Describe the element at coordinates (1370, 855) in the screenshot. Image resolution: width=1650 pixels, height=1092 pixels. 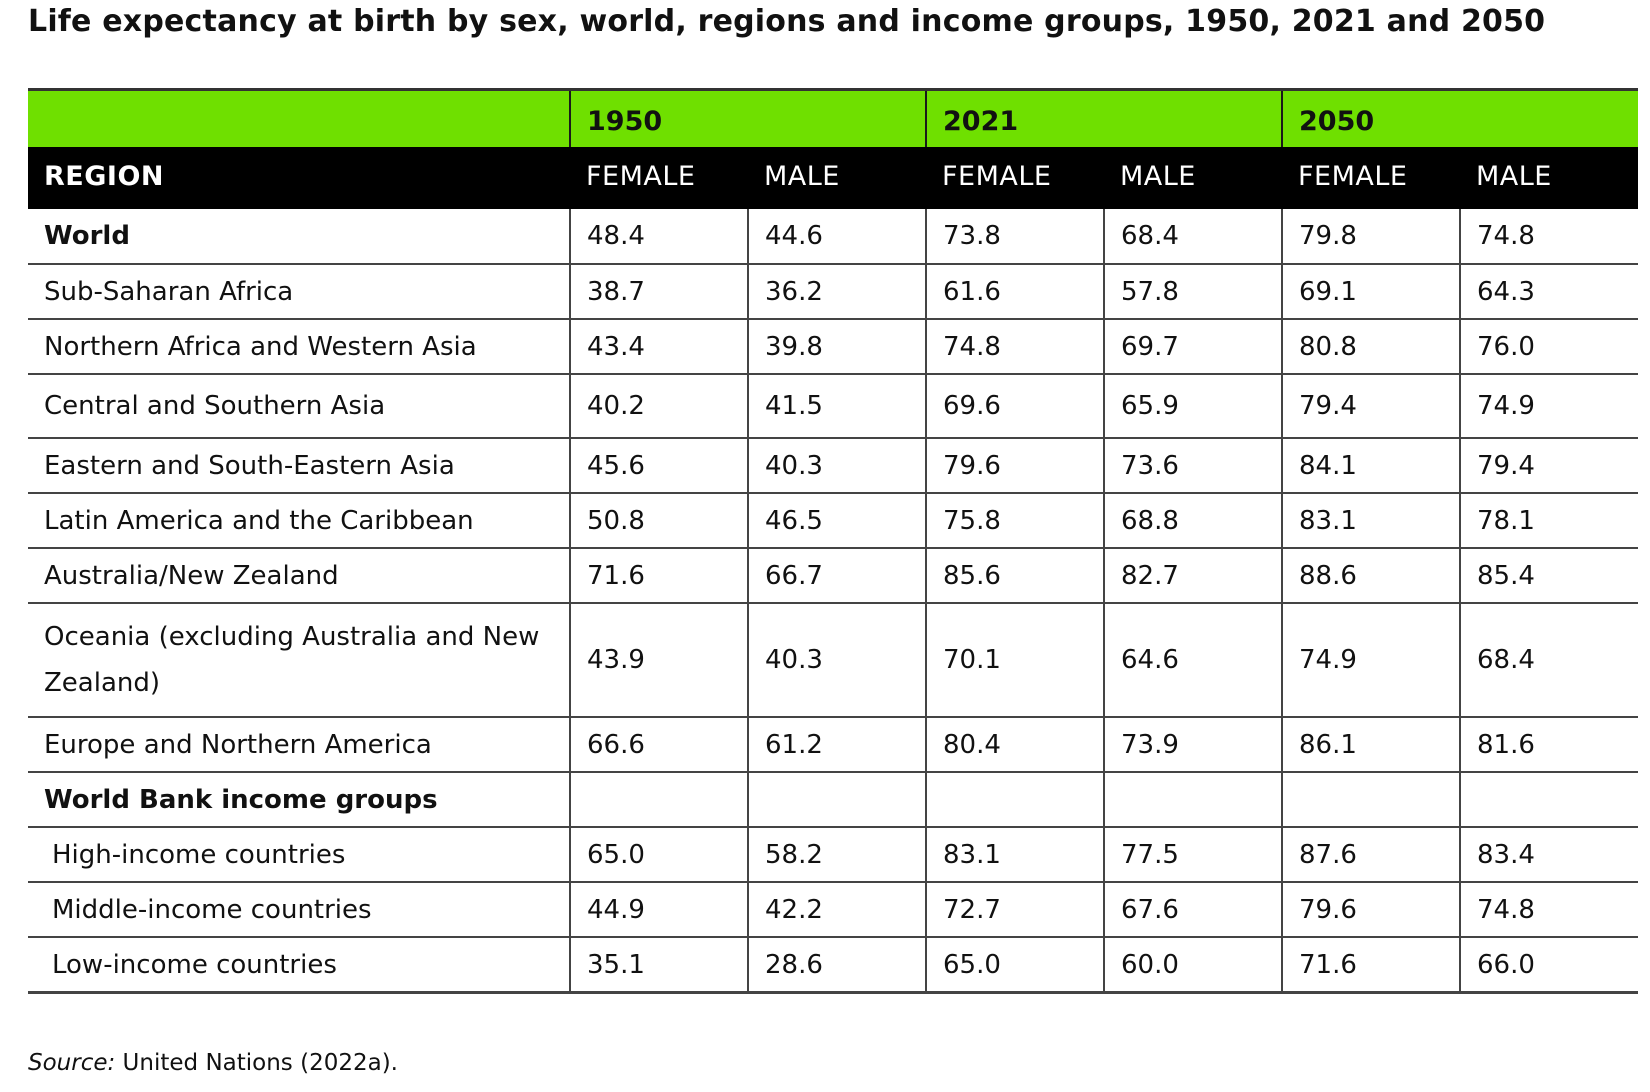
I see `value-cell: 87.6` at that location.